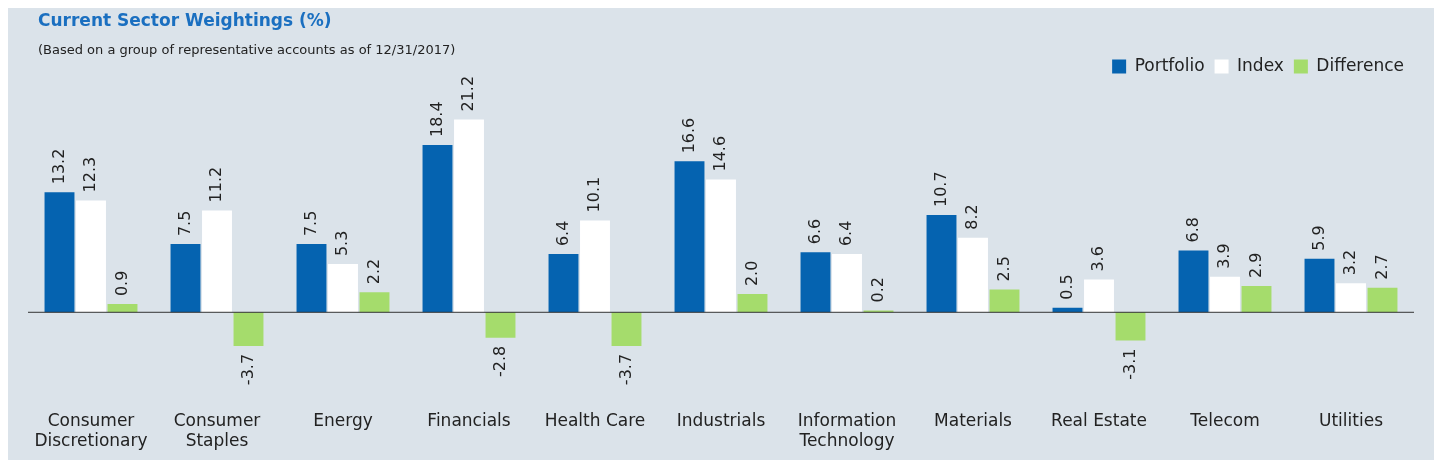  I want to click on data-label: 2.2, so click(373, 271).